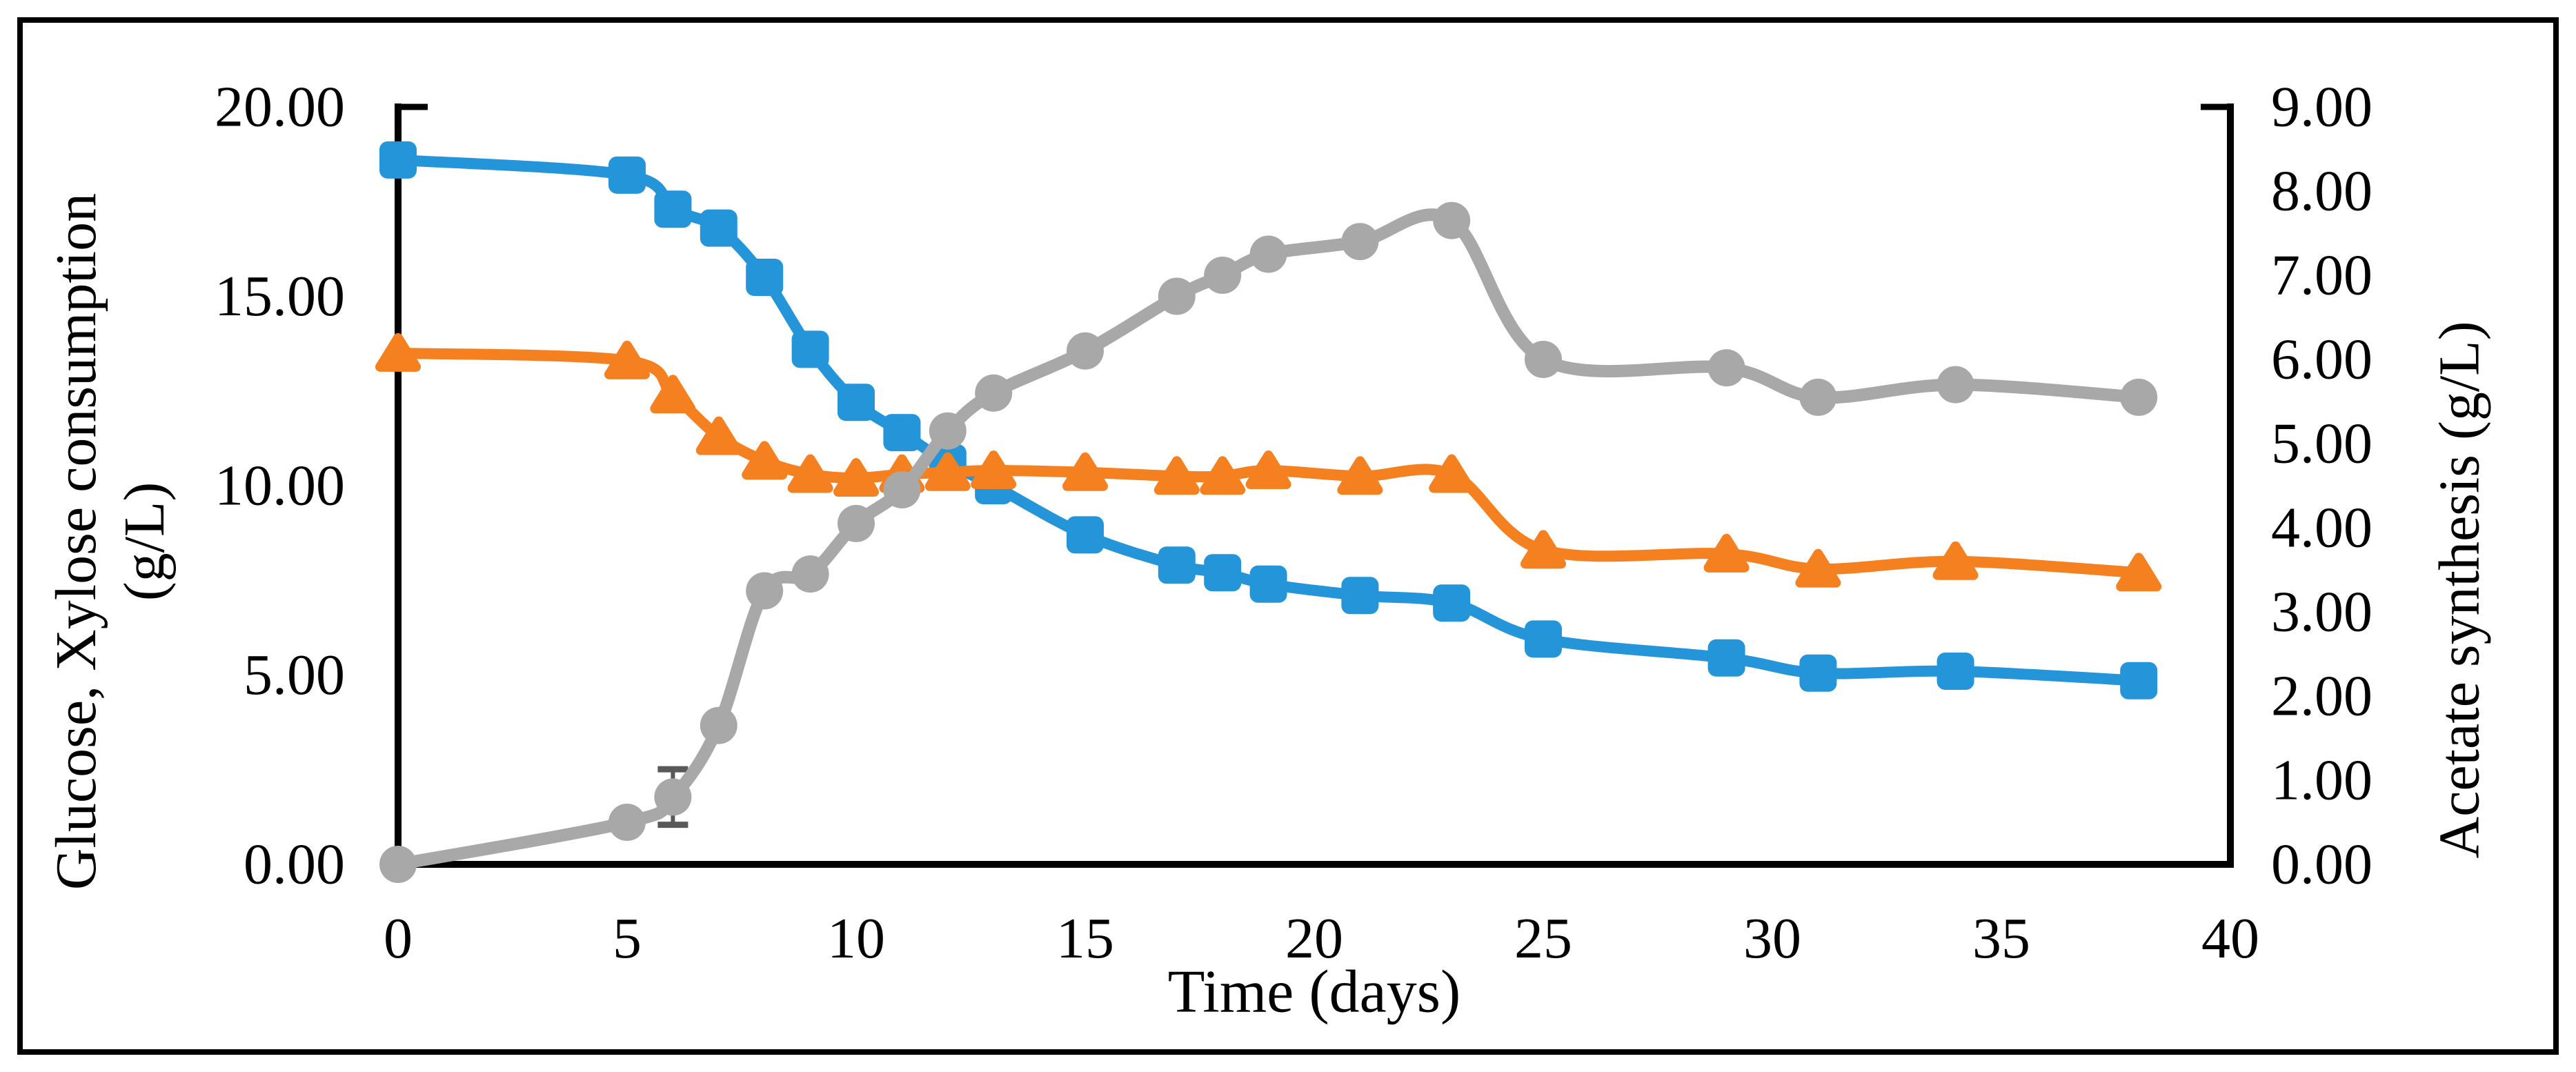 The width and height of the screenshot is (2576, 1072). Describe the element at coordinates (144, 542) in the screenshot. I see `left-axis-title-line2: (g/L)` at that location.